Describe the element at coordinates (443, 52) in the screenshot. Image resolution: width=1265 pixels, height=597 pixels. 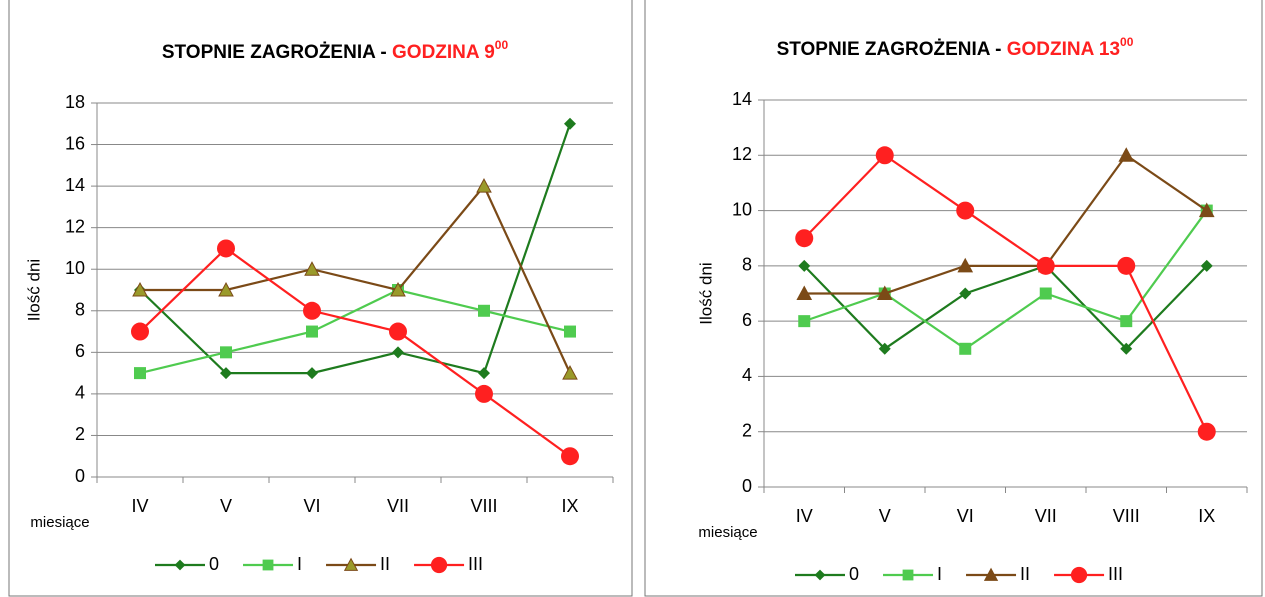
I see `title-highlight: GODZINA 9` at that location.